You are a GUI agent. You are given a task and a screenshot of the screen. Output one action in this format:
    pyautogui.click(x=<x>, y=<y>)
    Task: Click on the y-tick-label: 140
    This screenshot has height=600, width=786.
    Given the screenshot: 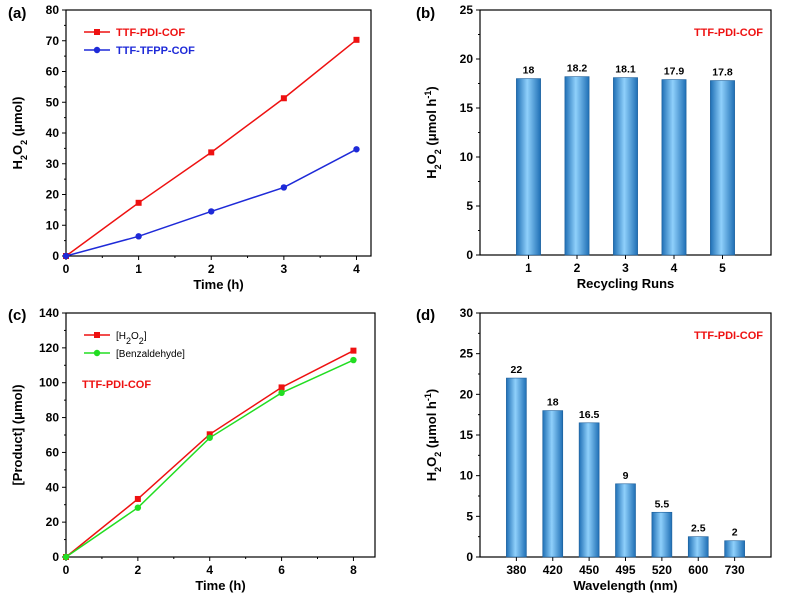 What is the action you would take?
    pyautogui.click(x=49, y=313)
    